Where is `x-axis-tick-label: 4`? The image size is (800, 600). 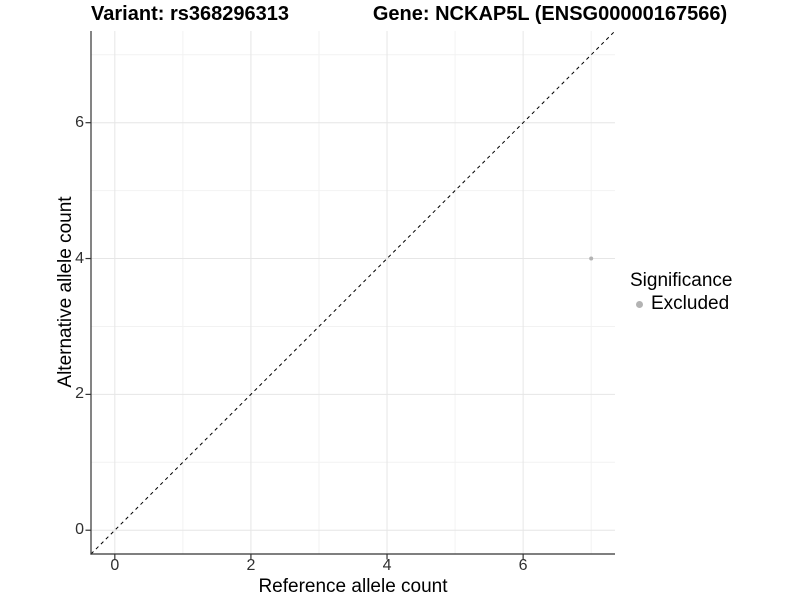
x-axis-tick-label: 4 is located at coordinates (387, 565).